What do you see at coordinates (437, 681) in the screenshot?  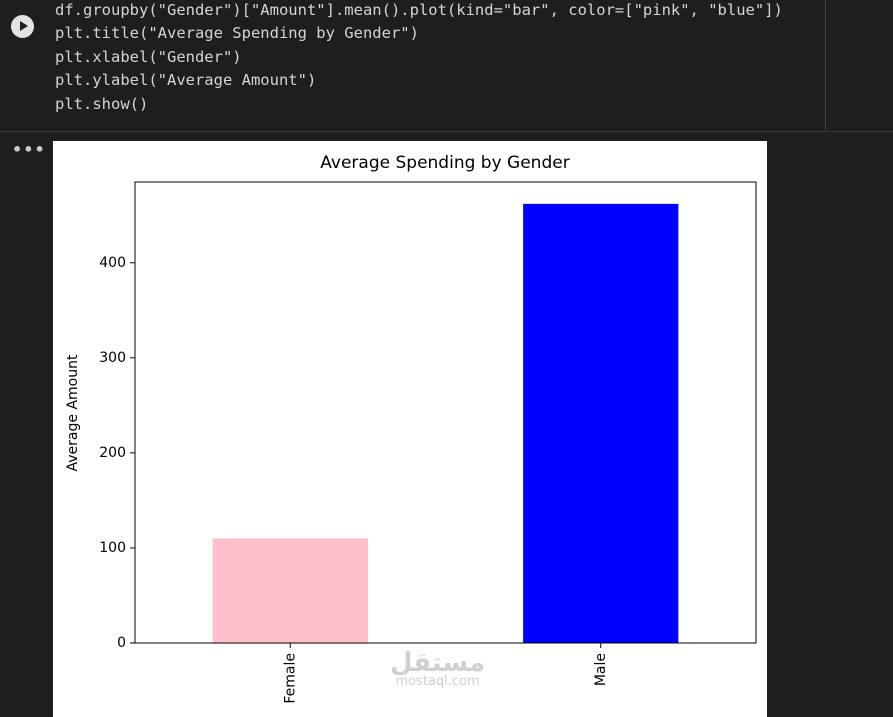 I see `watermark-latin: mostaql.com` at bounding box center [437, 681].